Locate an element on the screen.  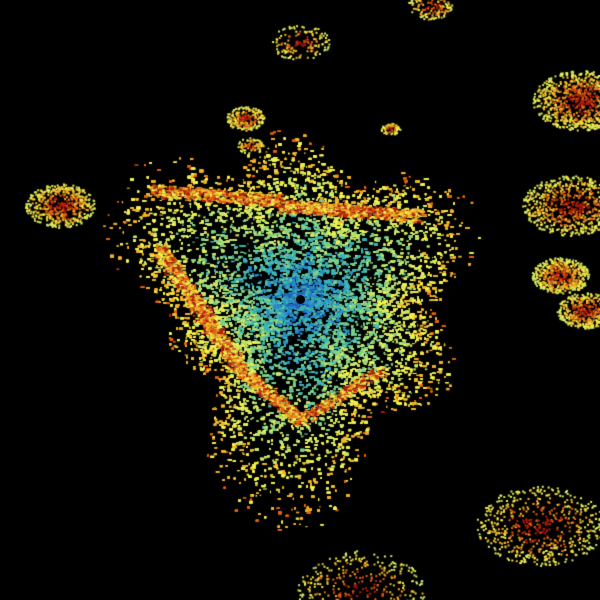
radar-site-marker is located at coordinates (300, 299).